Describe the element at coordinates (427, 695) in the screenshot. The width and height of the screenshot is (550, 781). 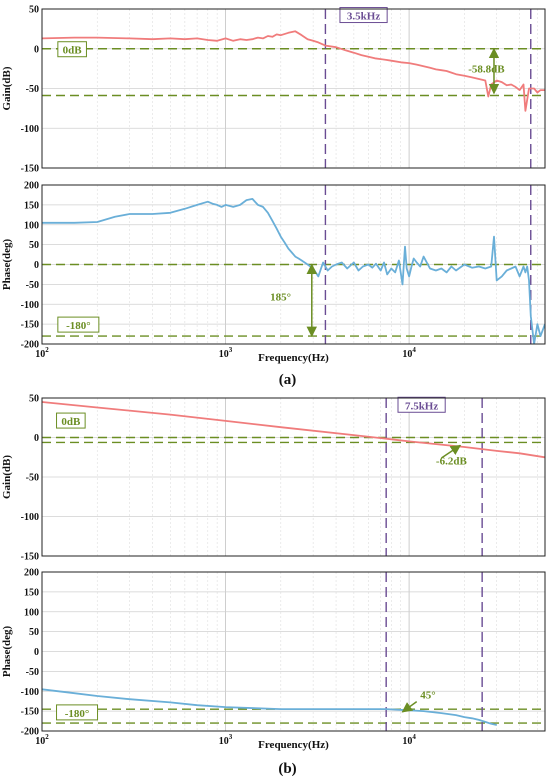
I see `annotation-label: 45°` at that location.